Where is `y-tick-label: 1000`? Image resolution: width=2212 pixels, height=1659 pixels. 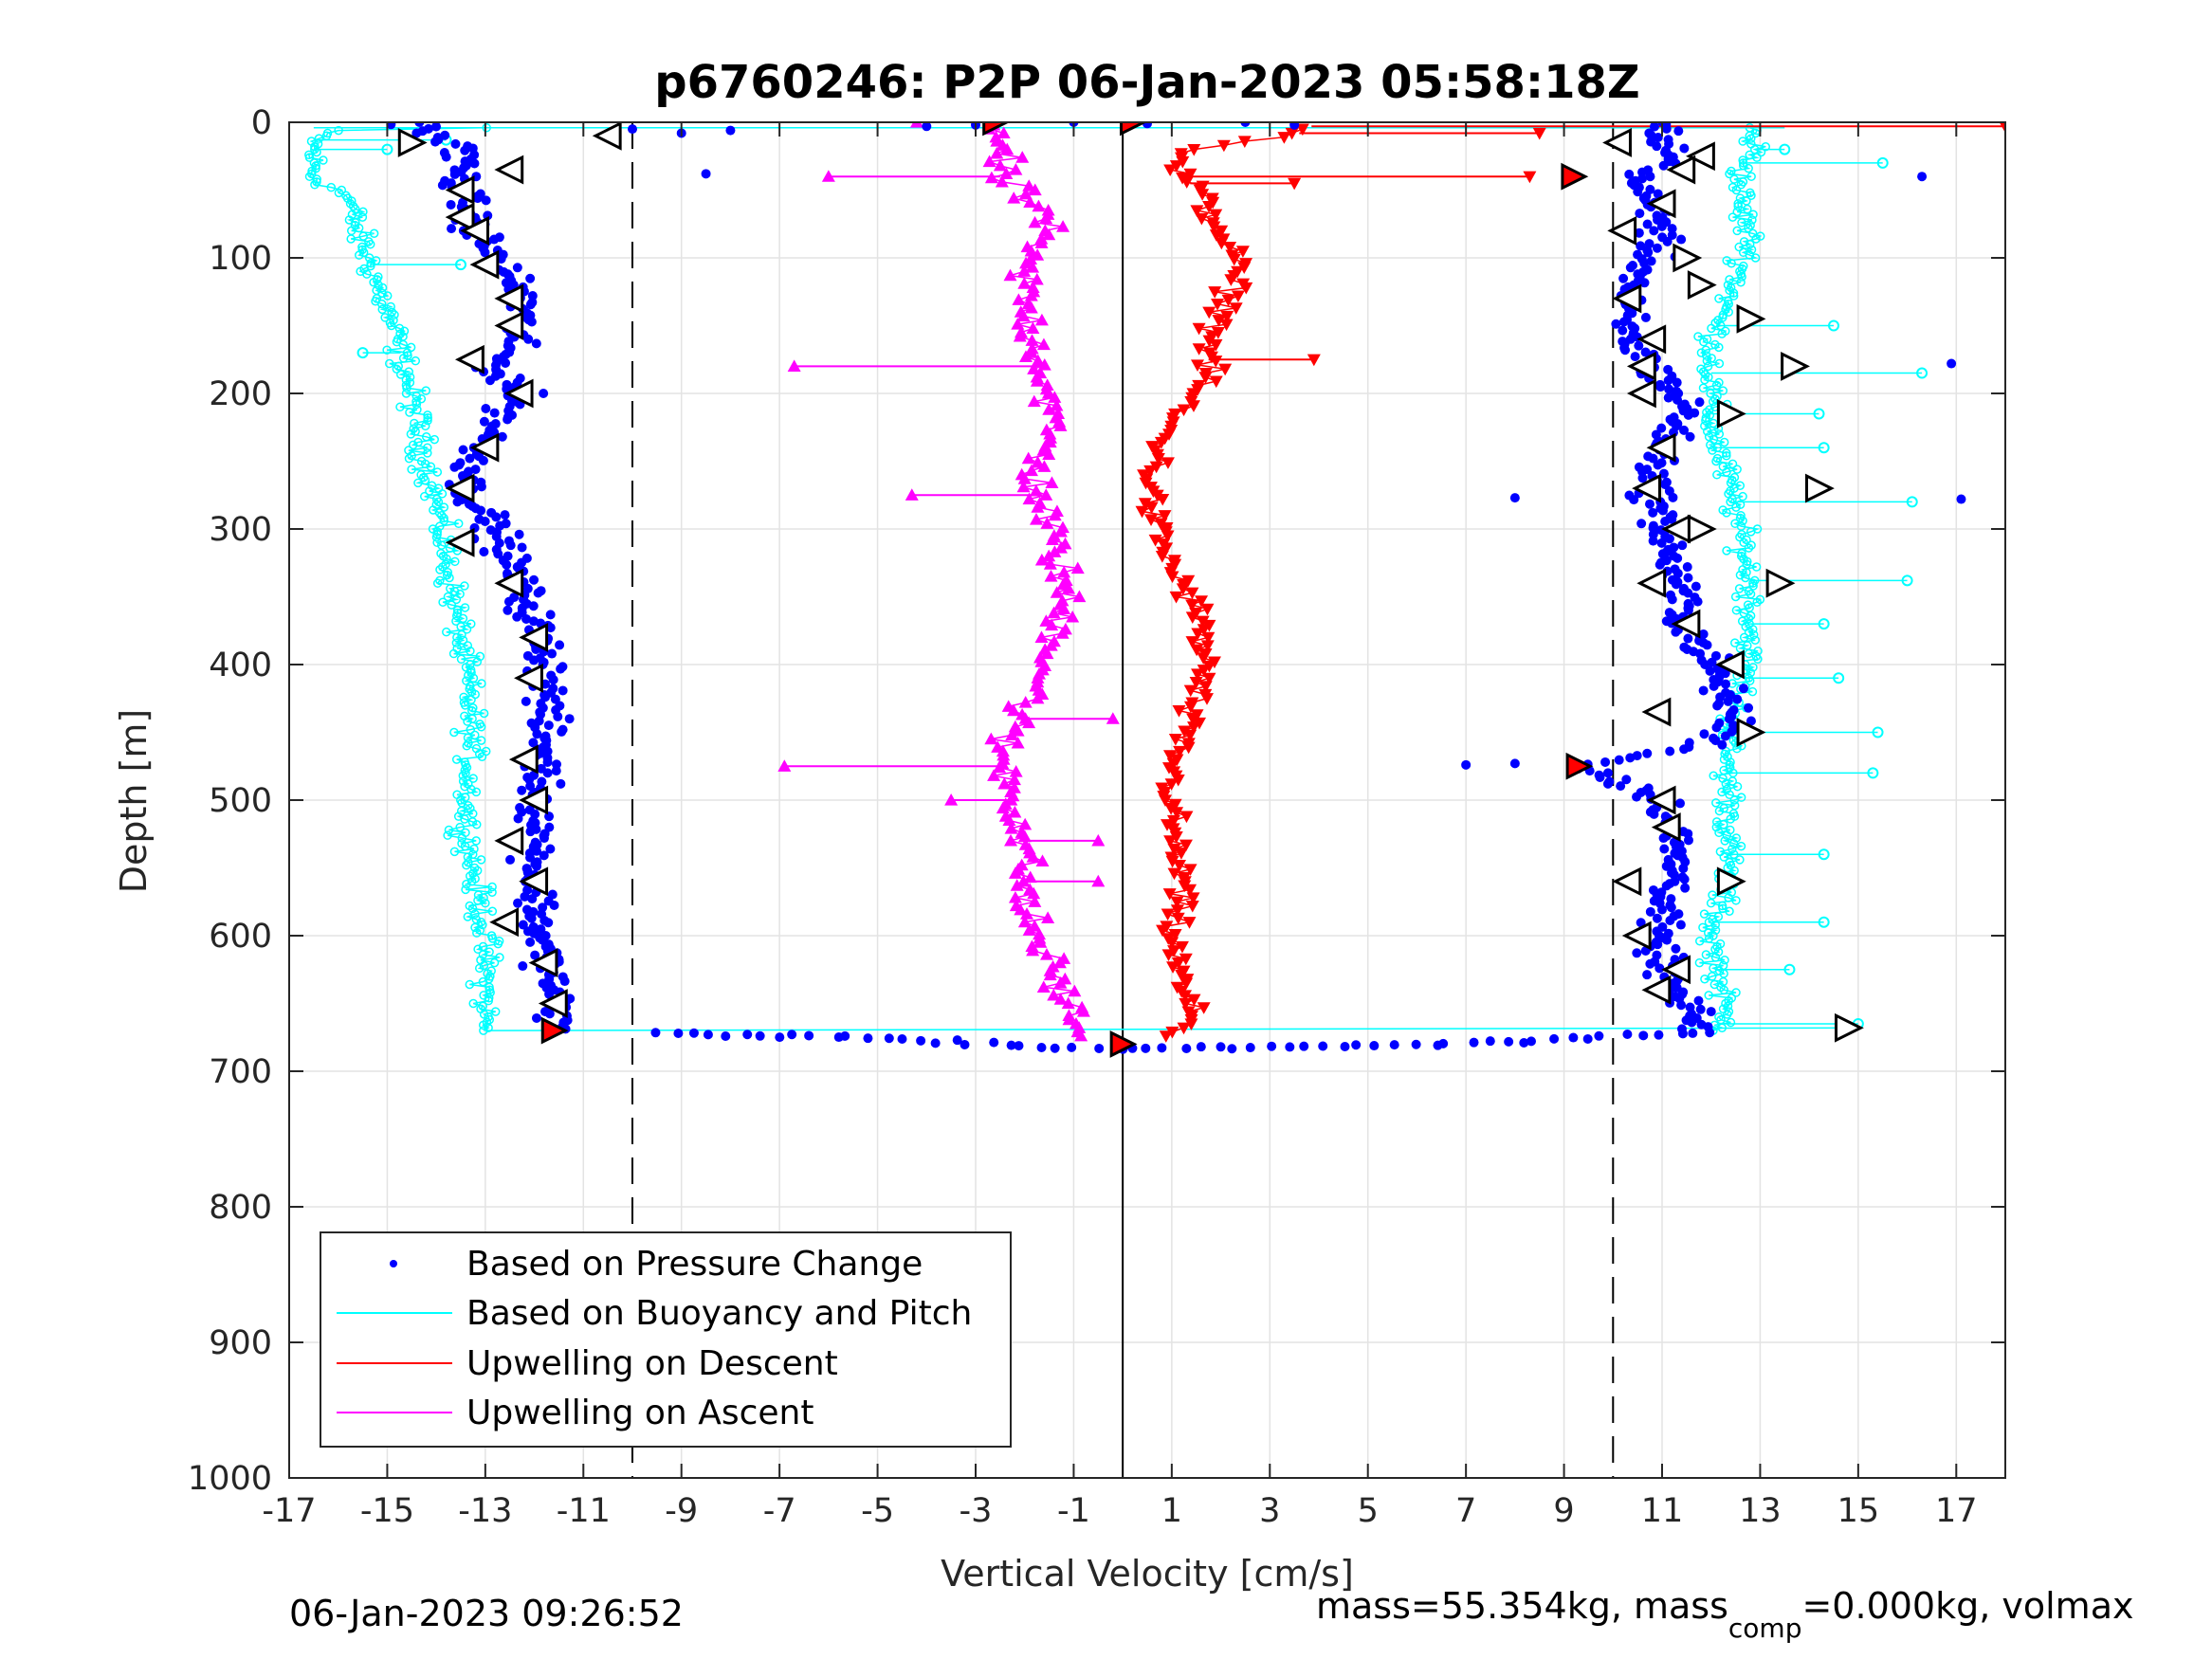
y-tick-label: 1000 is located at coordinates (230, 1479).